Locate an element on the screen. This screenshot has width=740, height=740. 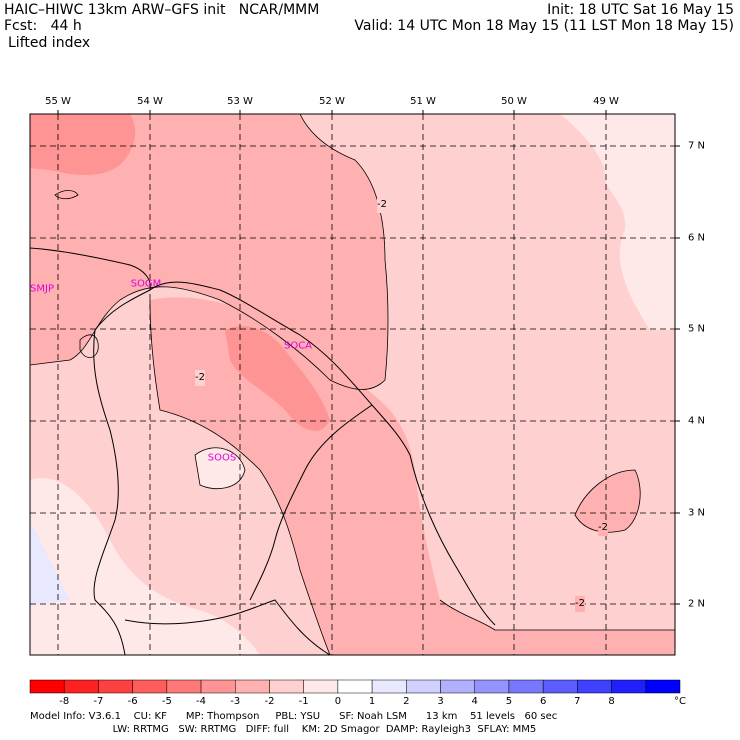
station-soca: SOCA is located at coordinates (298, 346).